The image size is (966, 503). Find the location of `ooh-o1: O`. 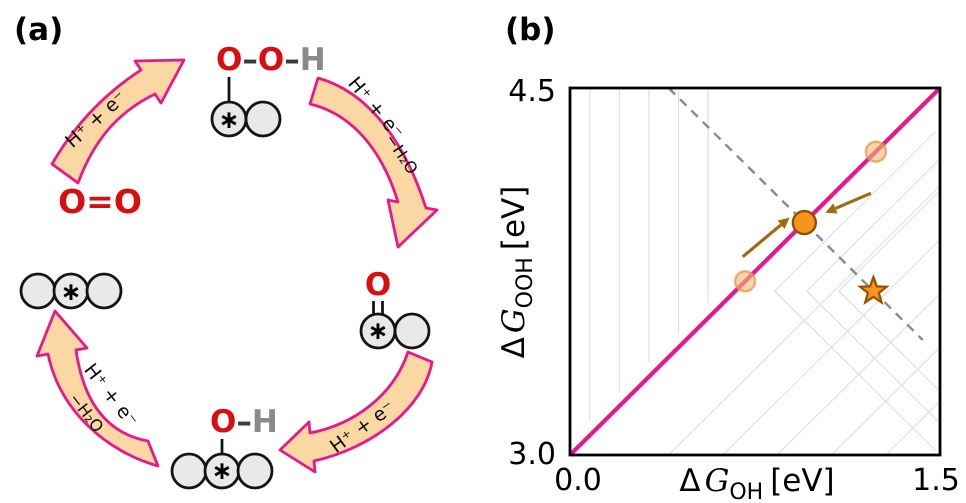

ooh-o1: O is located at coordinates (229, 60).